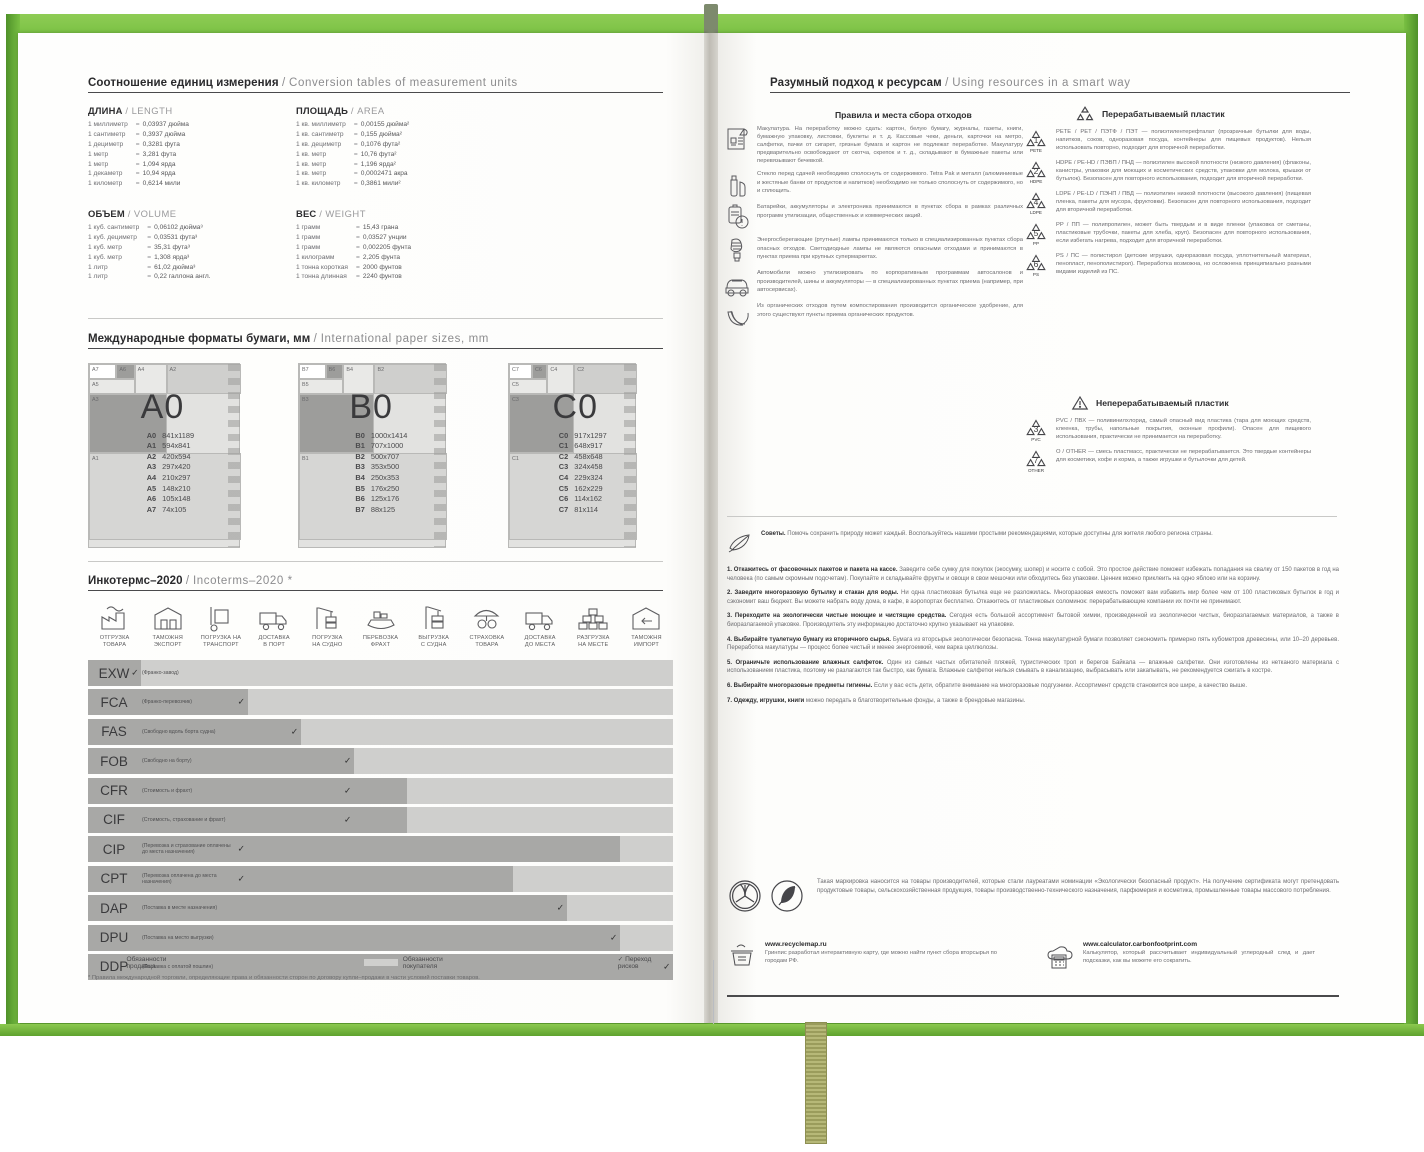  Describe the element at coordinates (353, 277) in the screenshot. I see `conversion-row: 1 тонна длинная = 2240 фунтов` at that location.